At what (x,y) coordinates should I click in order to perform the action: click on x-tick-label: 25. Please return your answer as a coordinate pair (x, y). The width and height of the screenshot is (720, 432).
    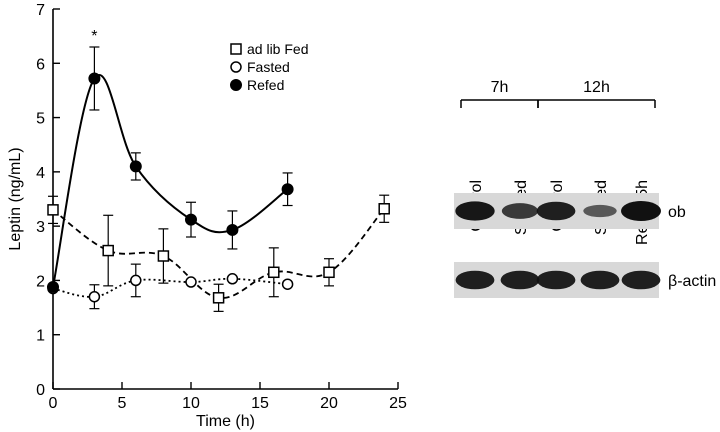
    Looking at the image, I should click on (398, 403).